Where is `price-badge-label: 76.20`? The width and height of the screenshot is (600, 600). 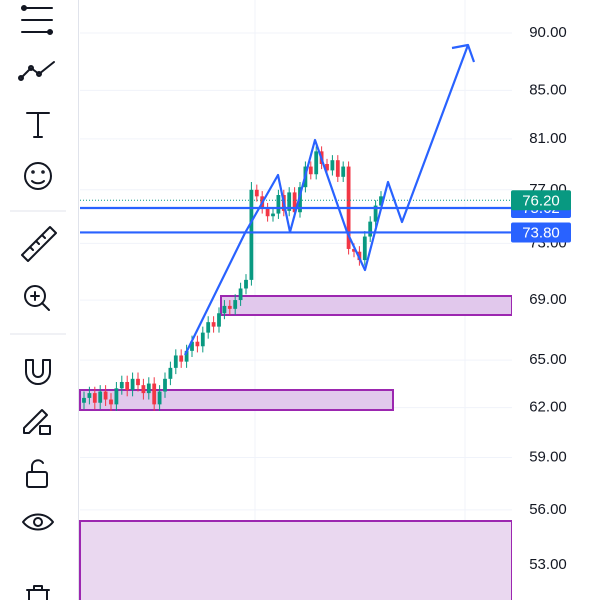 price-badge-label: 76.20 is located at coordinates (541, 200).